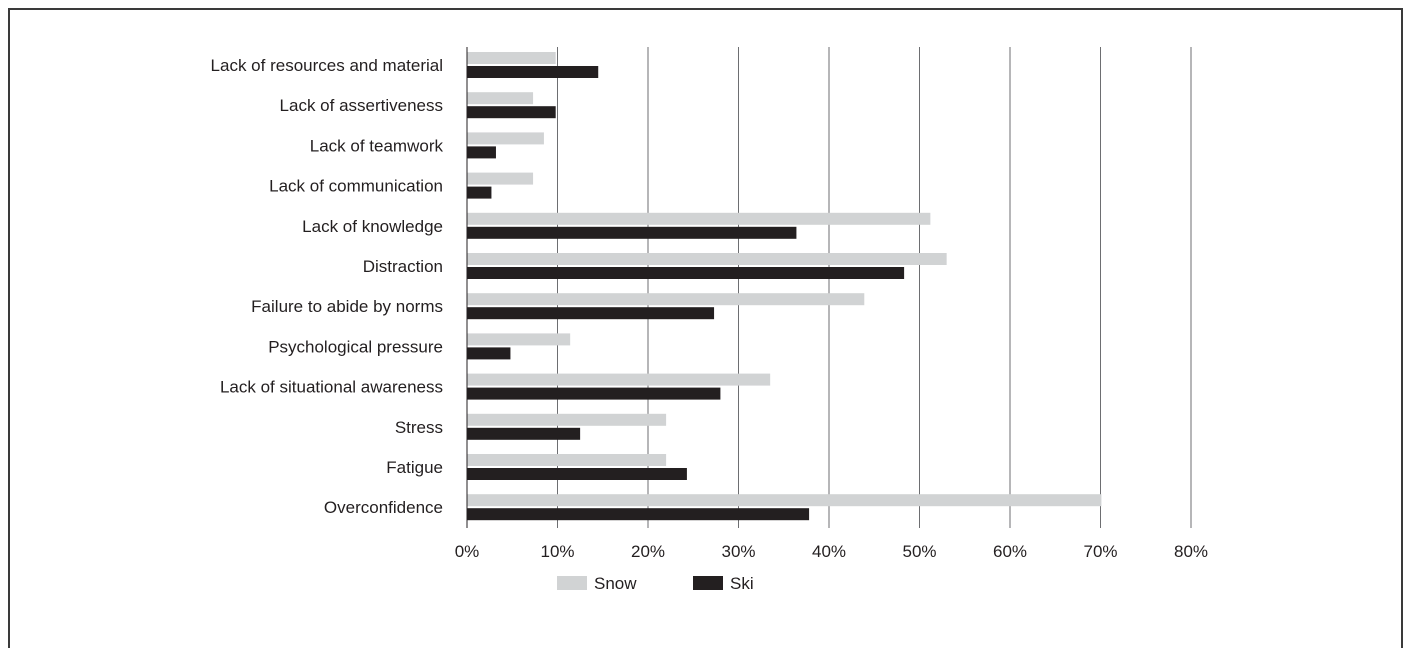 The image size is (1415, 648). What do you see at coordinates (383, 507) in the screenshot?
I see `category-label: Overconfidence` at bounding box center [383, 507].